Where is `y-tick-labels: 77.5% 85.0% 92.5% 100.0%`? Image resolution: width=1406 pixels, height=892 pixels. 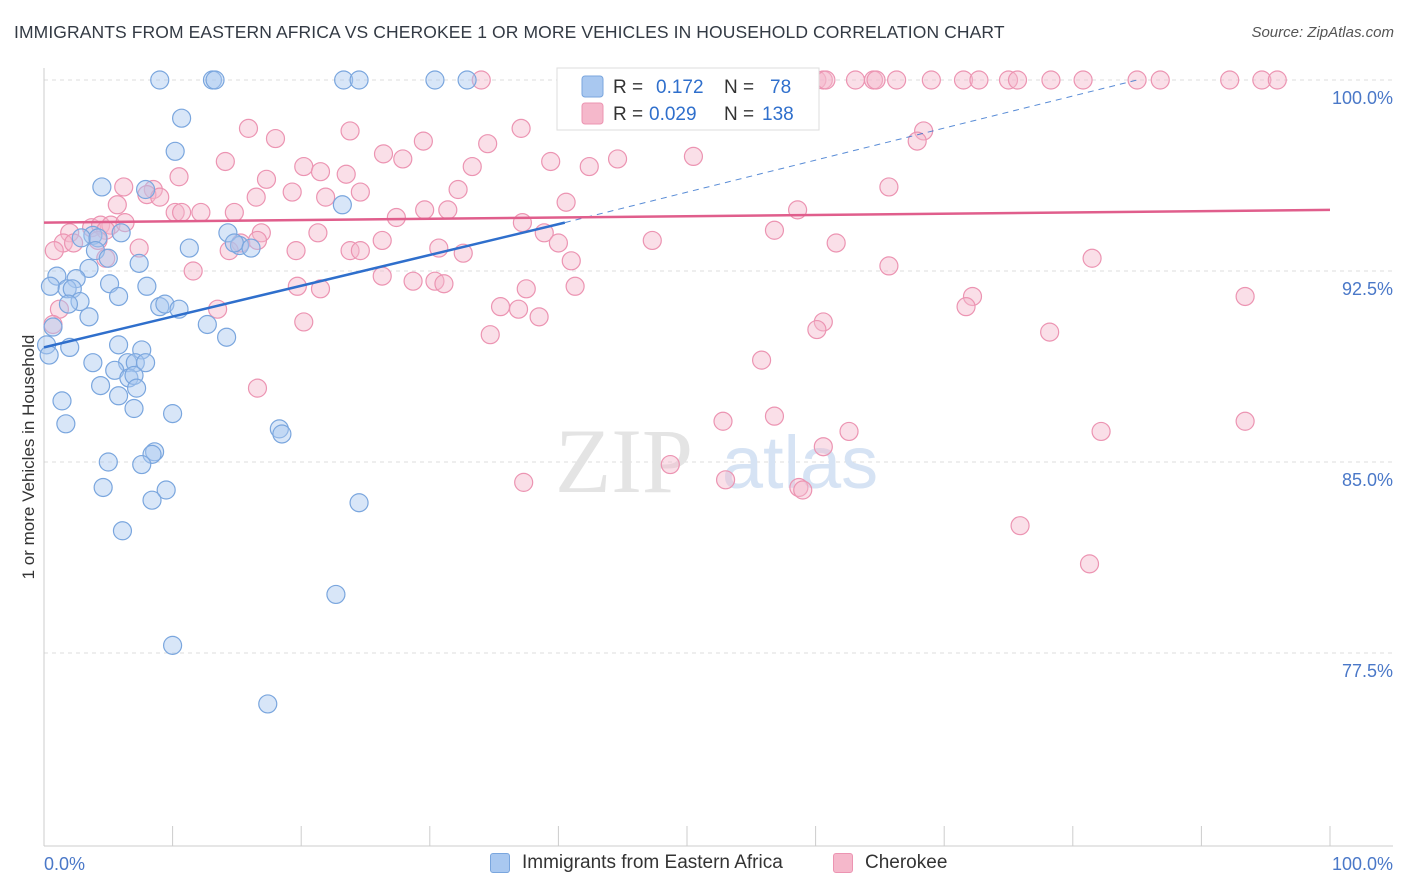 y-tick-labels: 77.5% 85.0% 92.5% 100.0% is located at coordinates (1362, 384).